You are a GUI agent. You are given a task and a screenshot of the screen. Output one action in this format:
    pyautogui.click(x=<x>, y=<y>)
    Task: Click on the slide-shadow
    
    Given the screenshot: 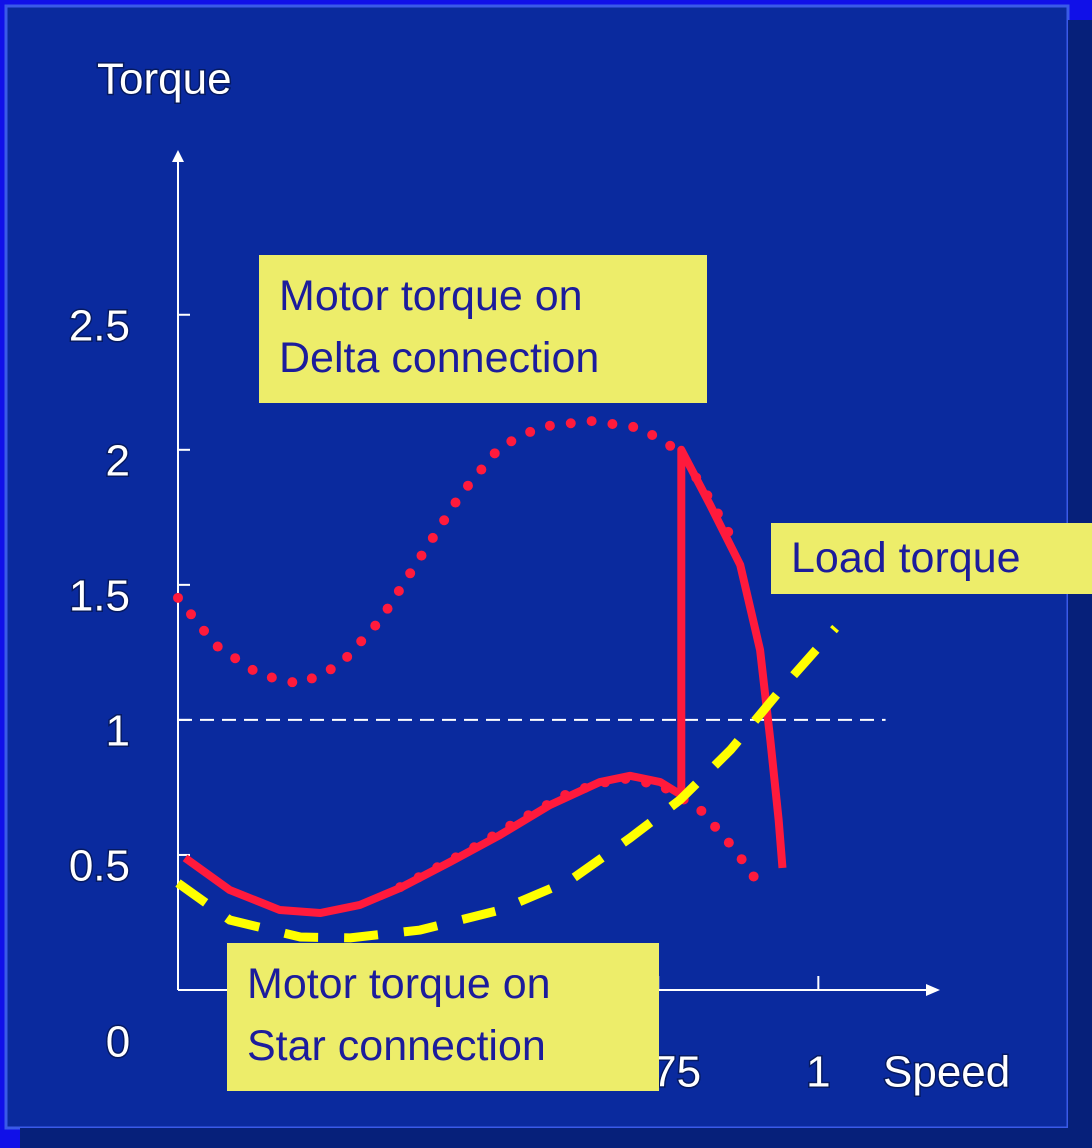 What is the action you would take?
    pyautogui.click(x=556, y=1138)
    